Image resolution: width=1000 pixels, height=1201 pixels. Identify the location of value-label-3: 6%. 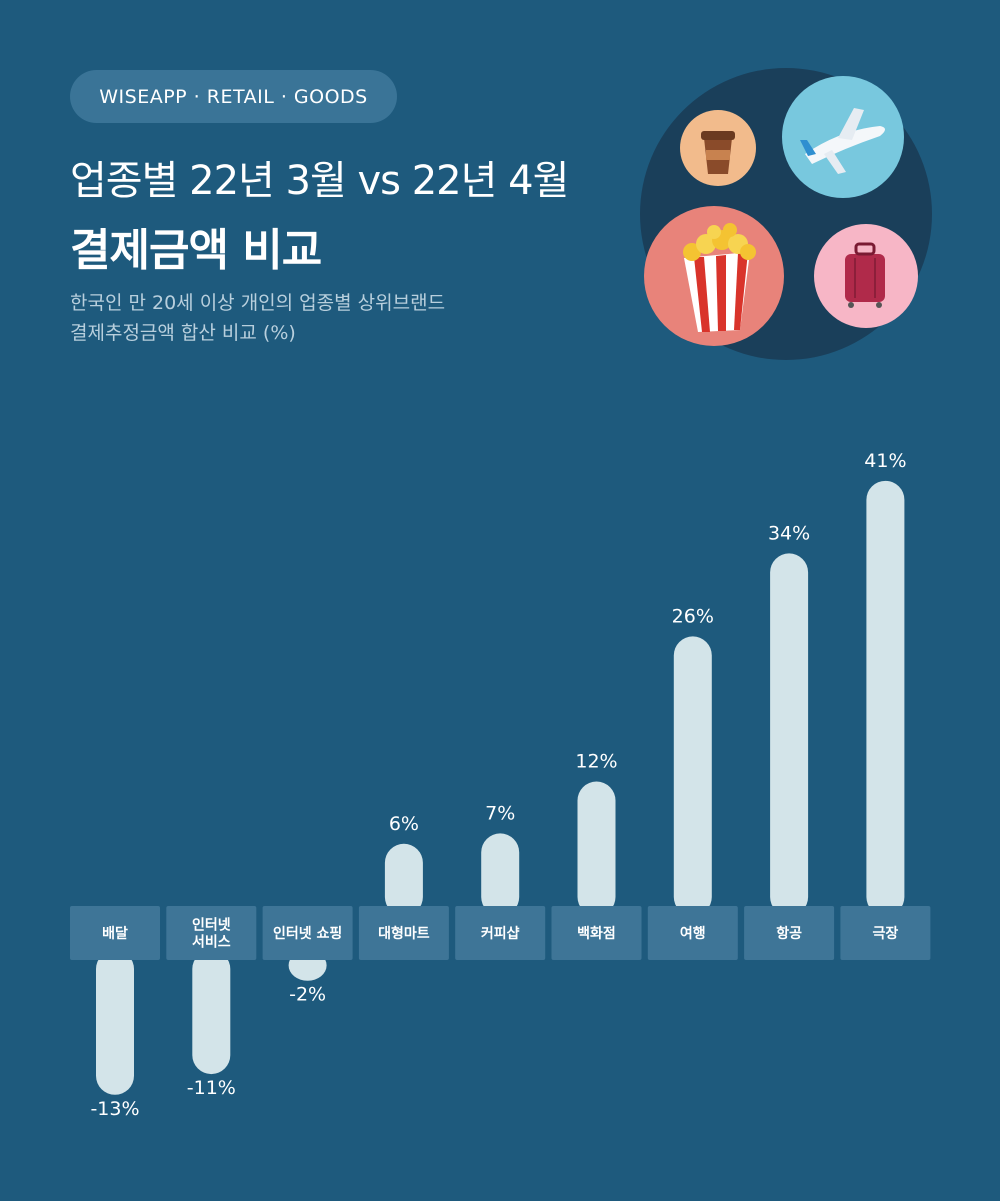
(404, 824).